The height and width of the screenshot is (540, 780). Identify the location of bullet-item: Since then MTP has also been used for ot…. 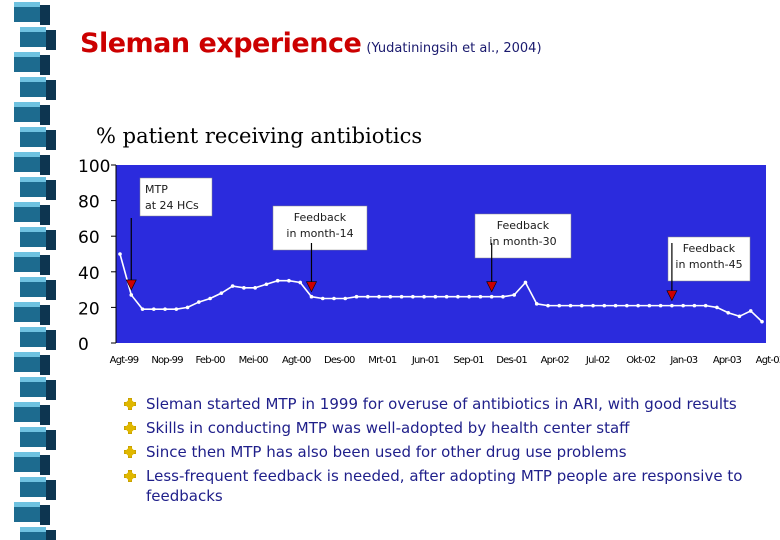
(444, 452).